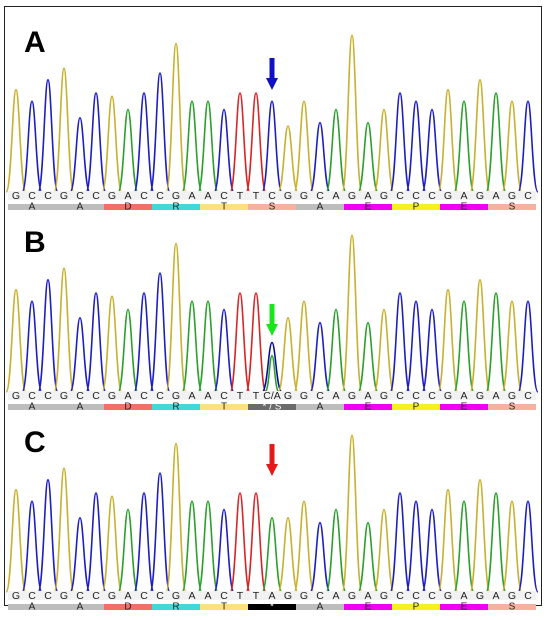  I want to click on amino-acid-label: P, so click(416, 406).